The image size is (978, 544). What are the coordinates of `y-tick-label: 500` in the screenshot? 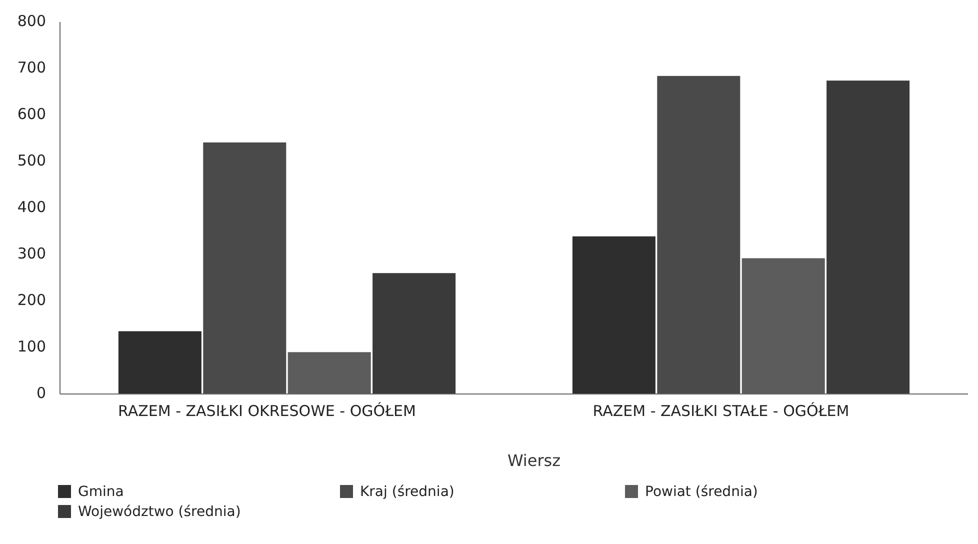 It's located at (31, 161).